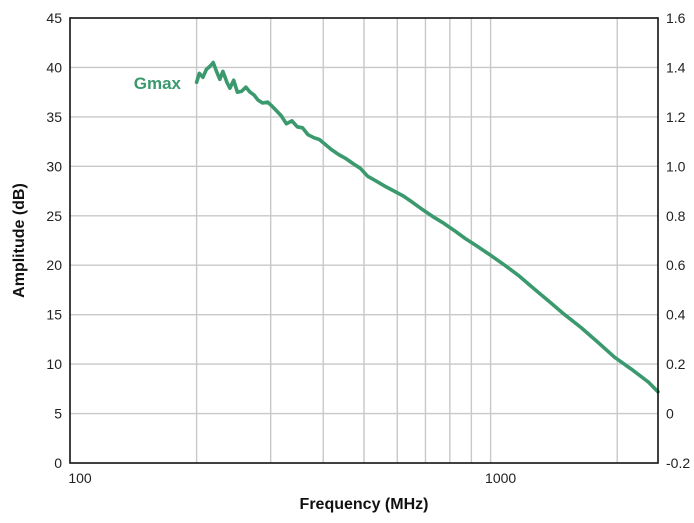 The height and width of the screenshot is (523, 694). I want to click on y2-tick-label: 0, so click(670, 414).